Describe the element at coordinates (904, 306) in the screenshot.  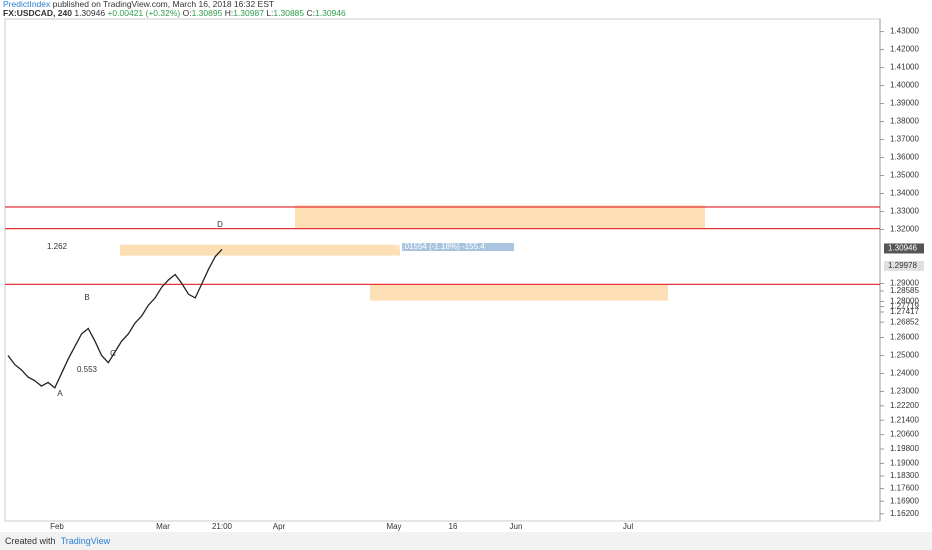
I see `y-tick-label: 1.27719` at that location.